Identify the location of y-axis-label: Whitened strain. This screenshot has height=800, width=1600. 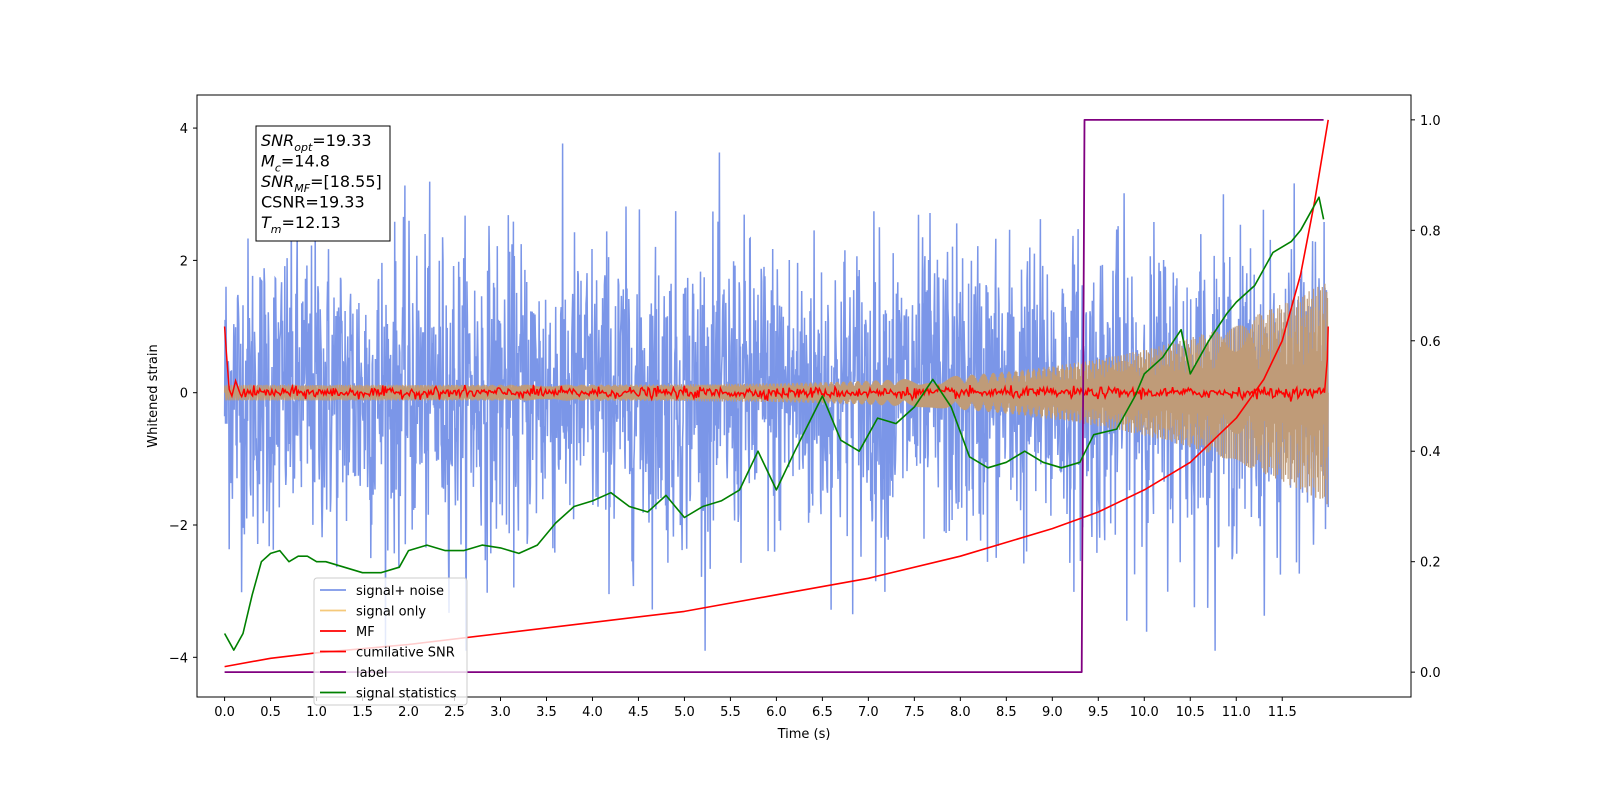
(153, 395).